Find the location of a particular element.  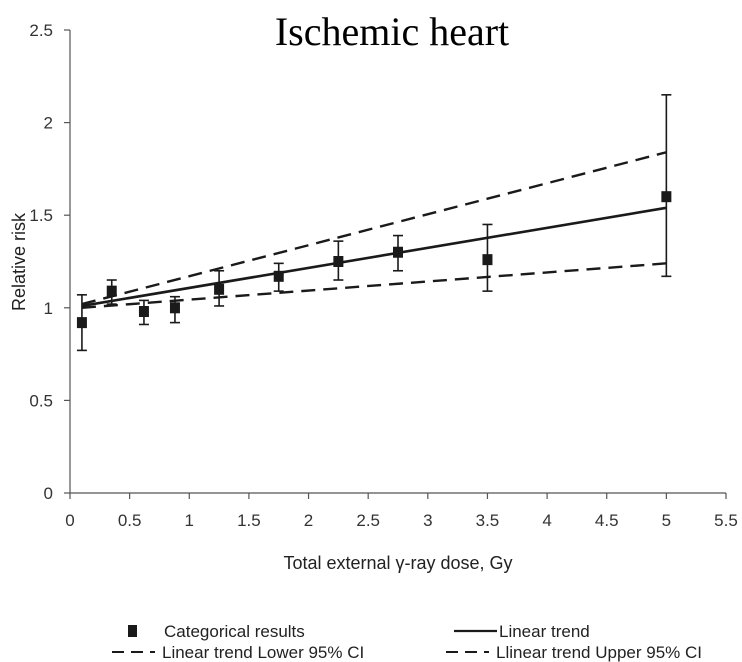

x-tick-label: 3 is located at coordinates (427, 520).